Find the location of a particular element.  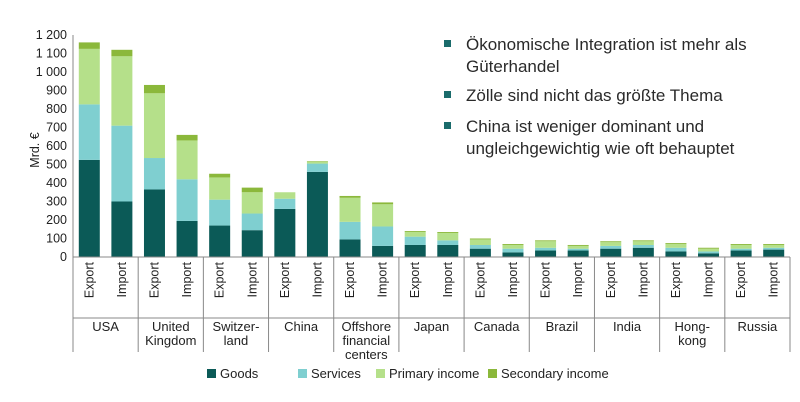

group-label: kong is located at coordinates (692, 340).